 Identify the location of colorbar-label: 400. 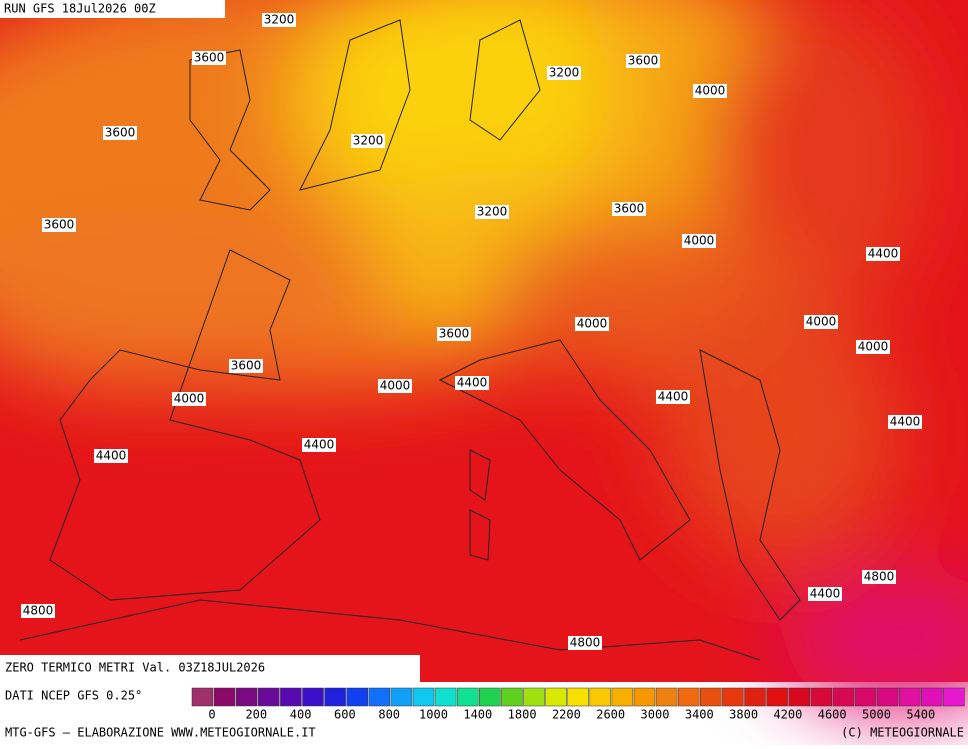
(301, 715).